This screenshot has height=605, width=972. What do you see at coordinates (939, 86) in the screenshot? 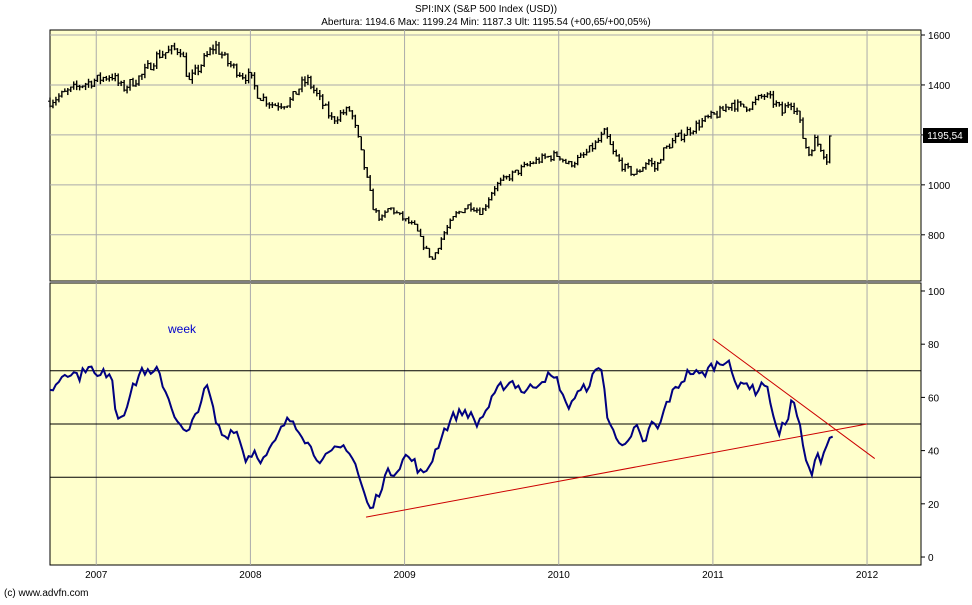
I see `price-y-tick-label: 1400` at bounding box center [939, 86].